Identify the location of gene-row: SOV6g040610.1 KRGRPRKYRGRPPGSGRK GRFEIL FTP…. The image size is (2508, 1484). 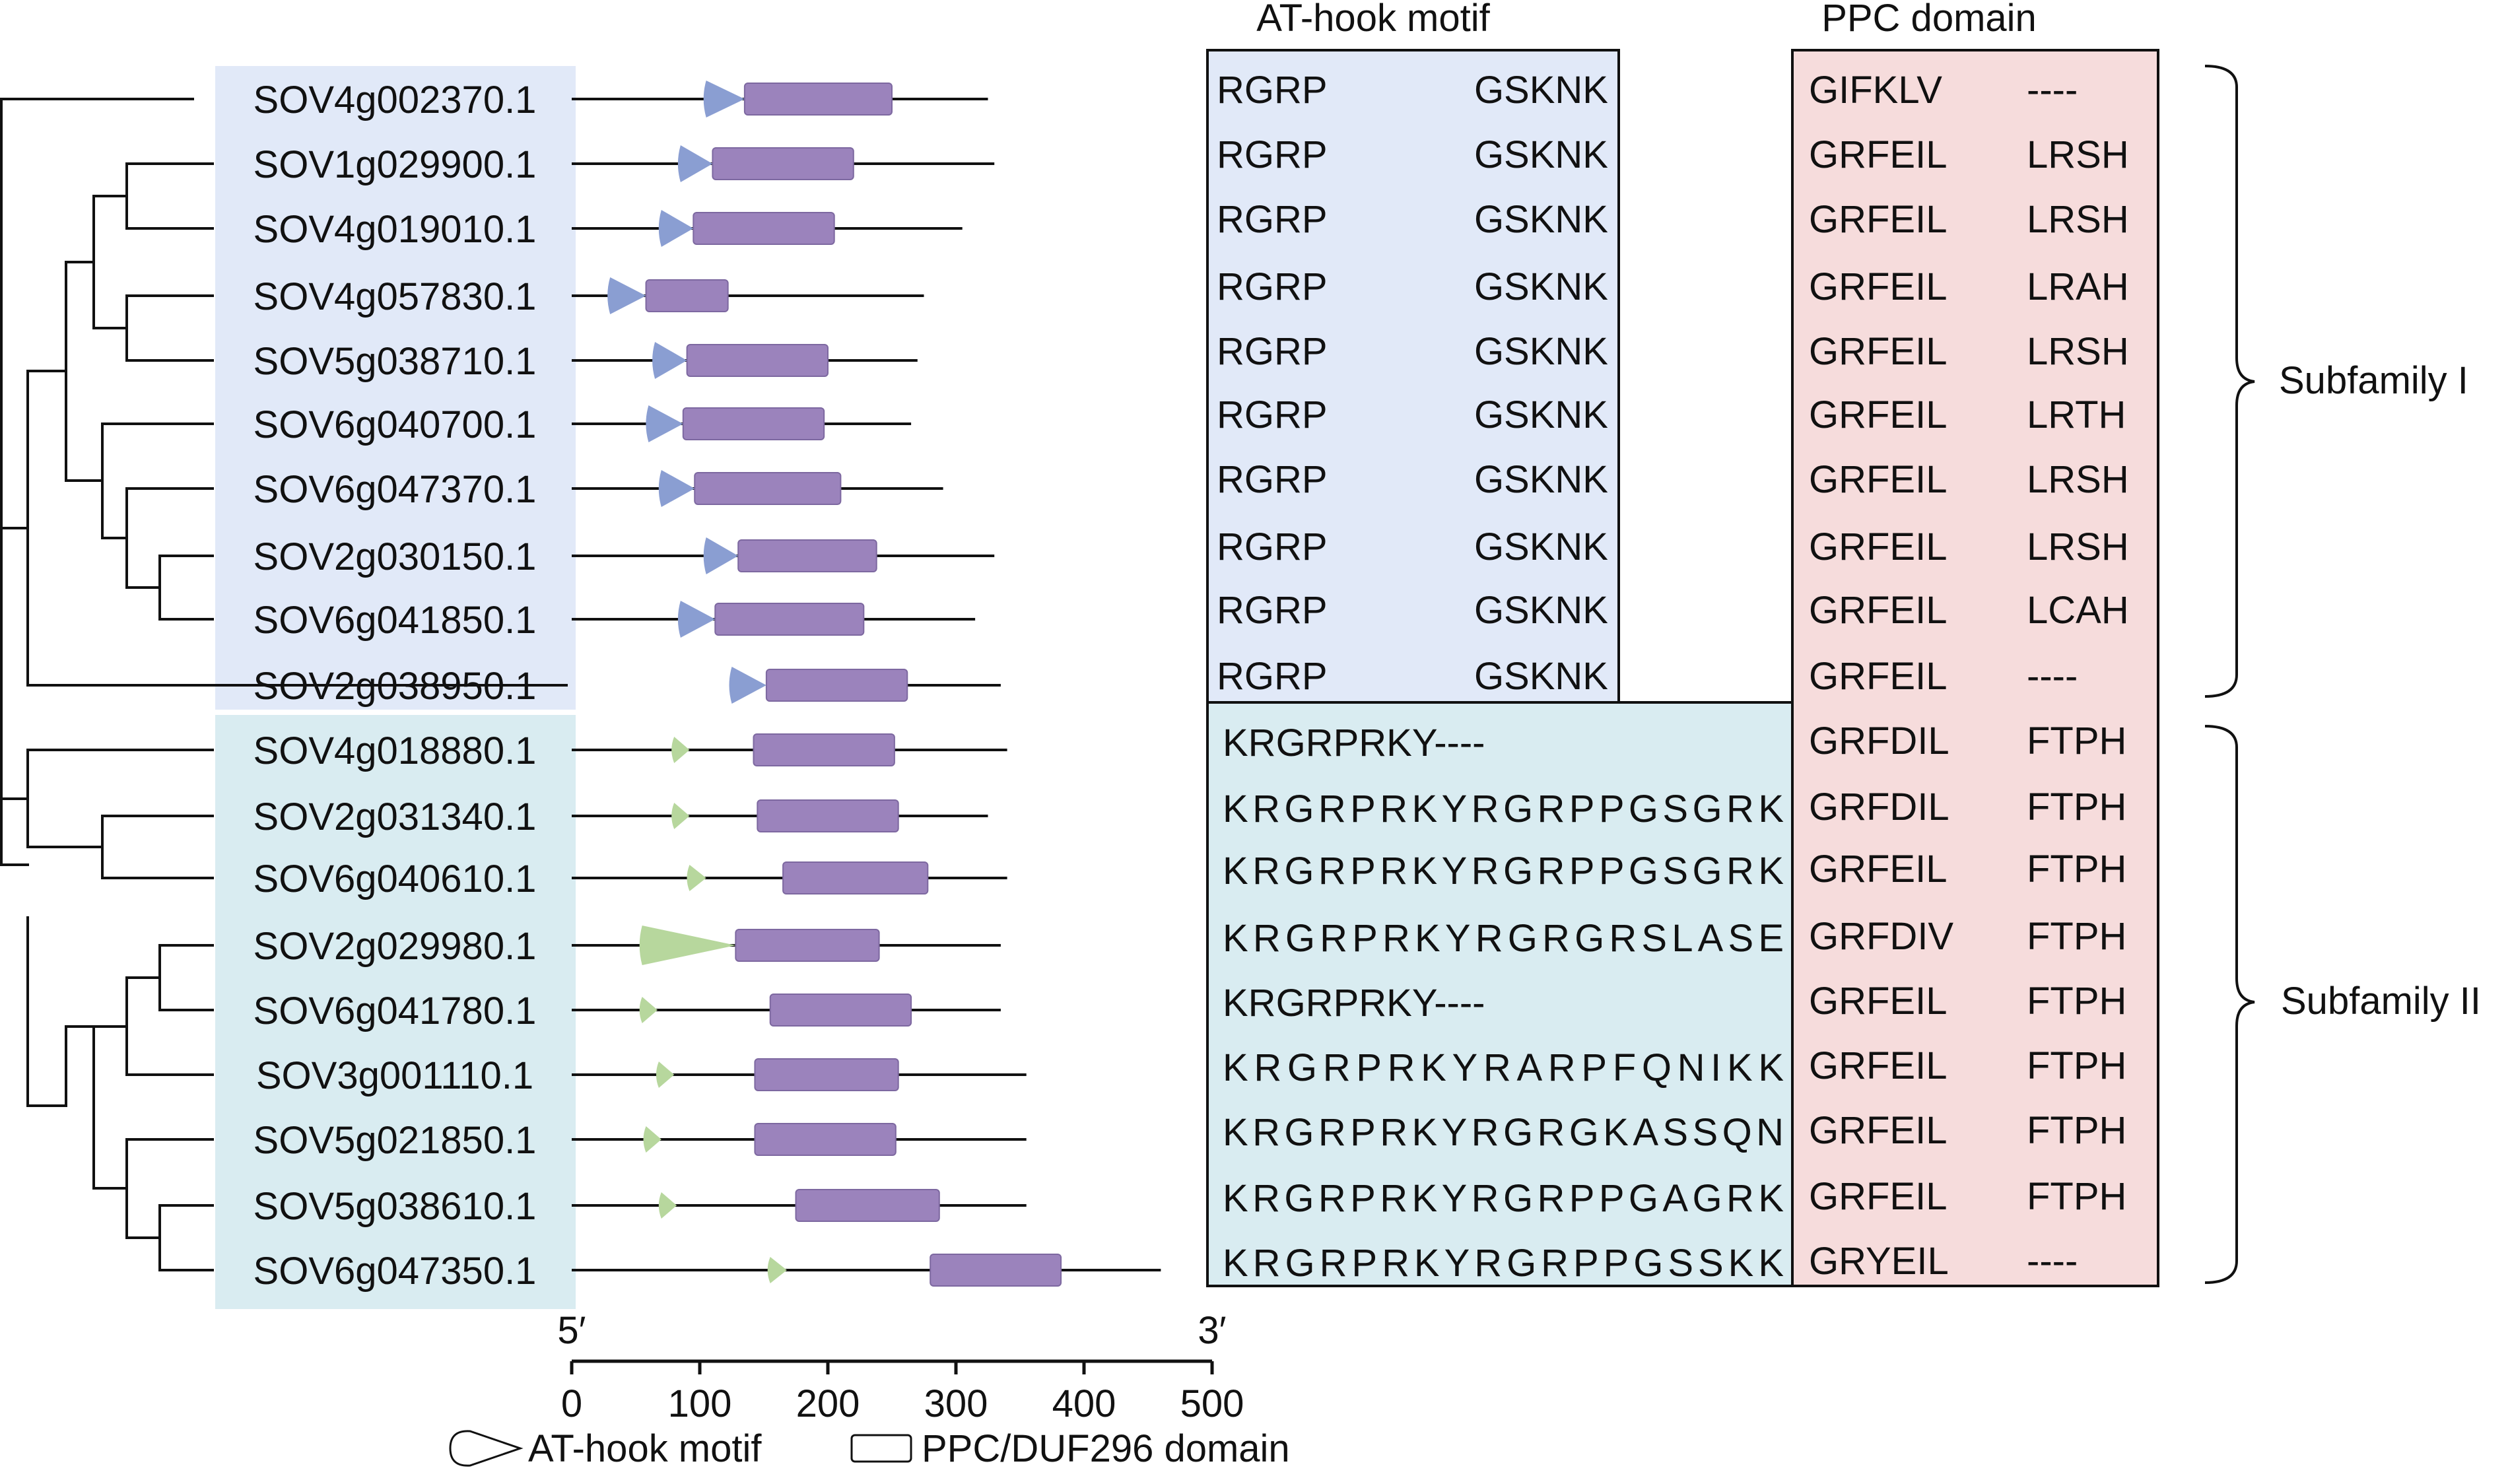
(1190, 874).